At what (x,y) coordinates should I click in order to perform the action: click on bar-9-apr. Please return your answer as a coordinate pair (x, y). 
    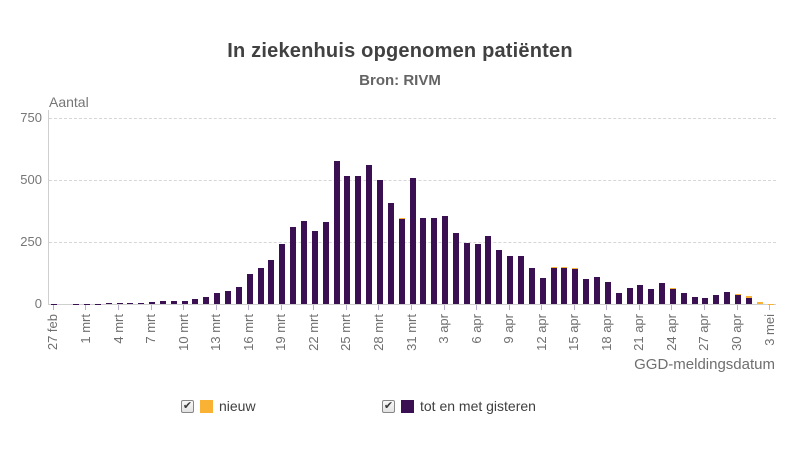
    Looking at the image, I should click on (510, 280).